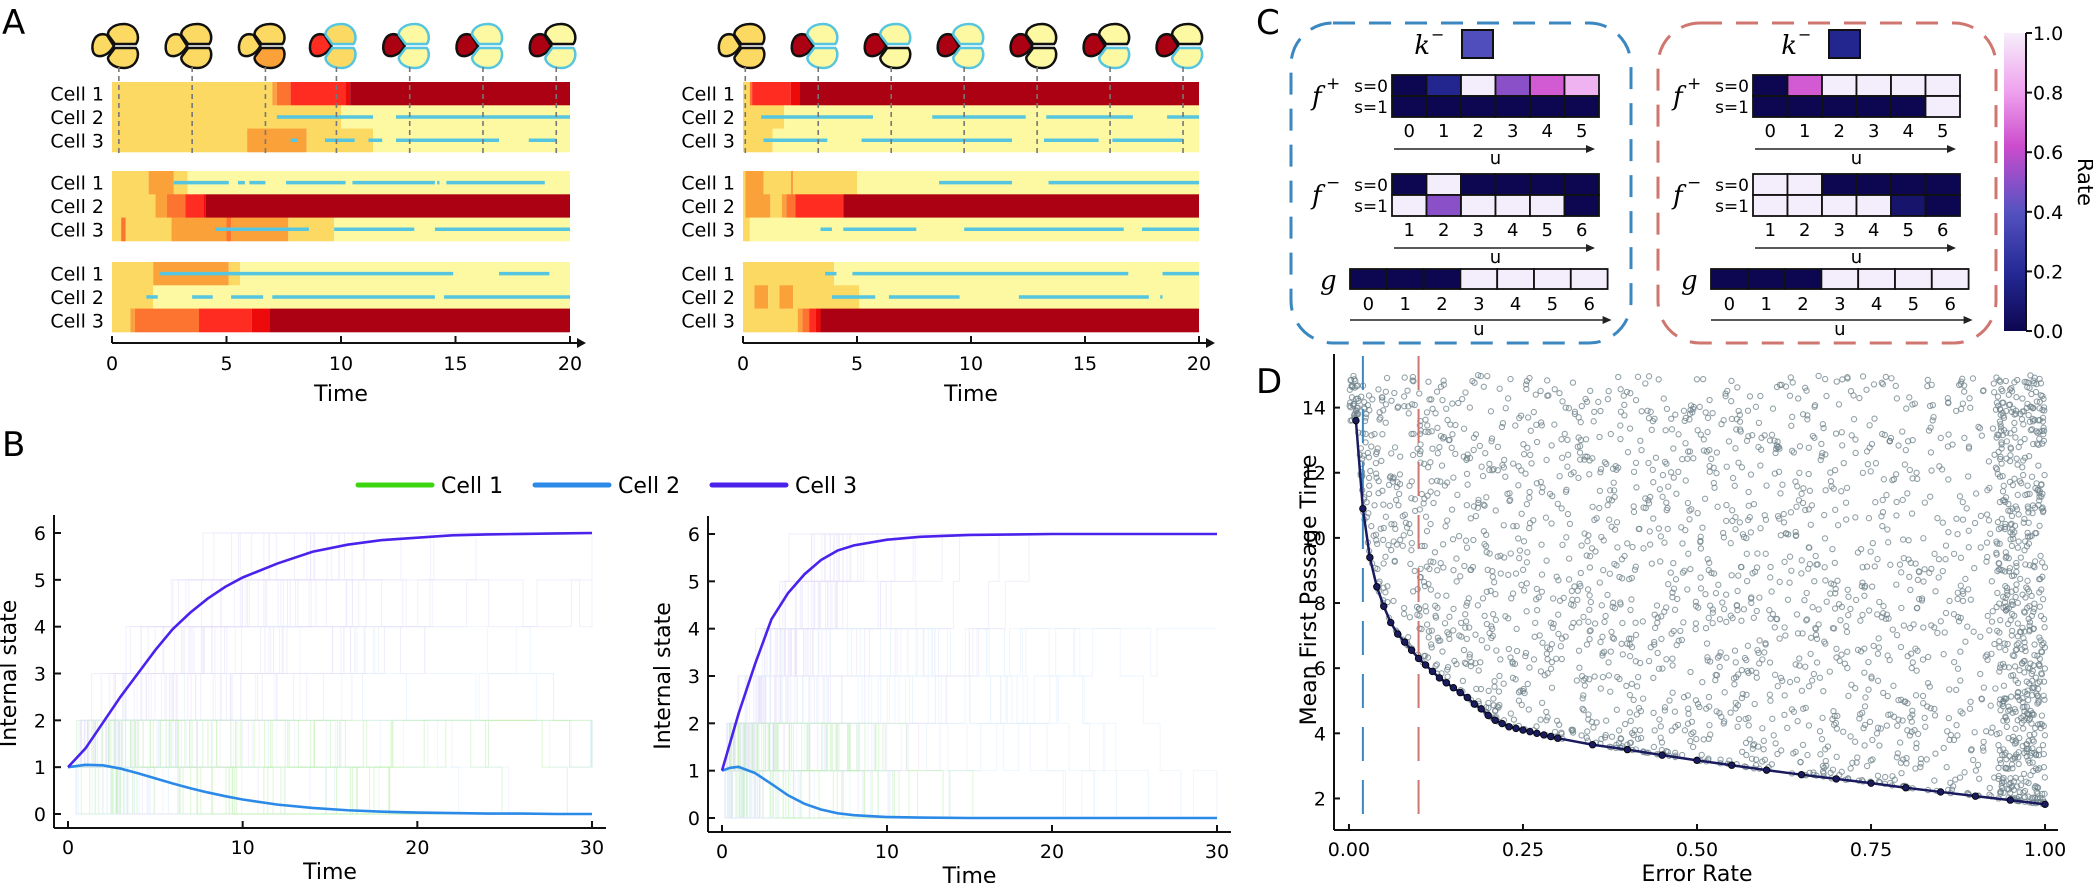 The image size is (2093, 883). Describe the element at coordinates (1371, 108) in the screenshot. I see `row-label-s1: s=1` at that location.